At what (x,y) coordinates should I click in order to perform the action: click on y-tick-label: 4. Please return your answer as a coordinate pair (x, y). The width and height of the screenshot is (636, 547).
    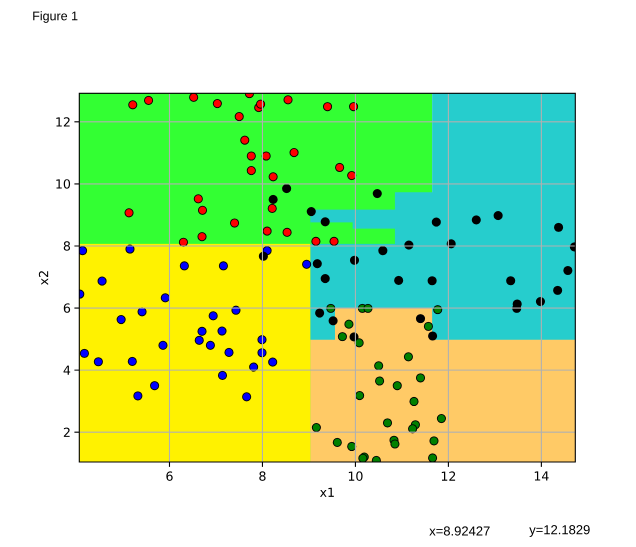
    Looking at the image, I should click on (67, 370).